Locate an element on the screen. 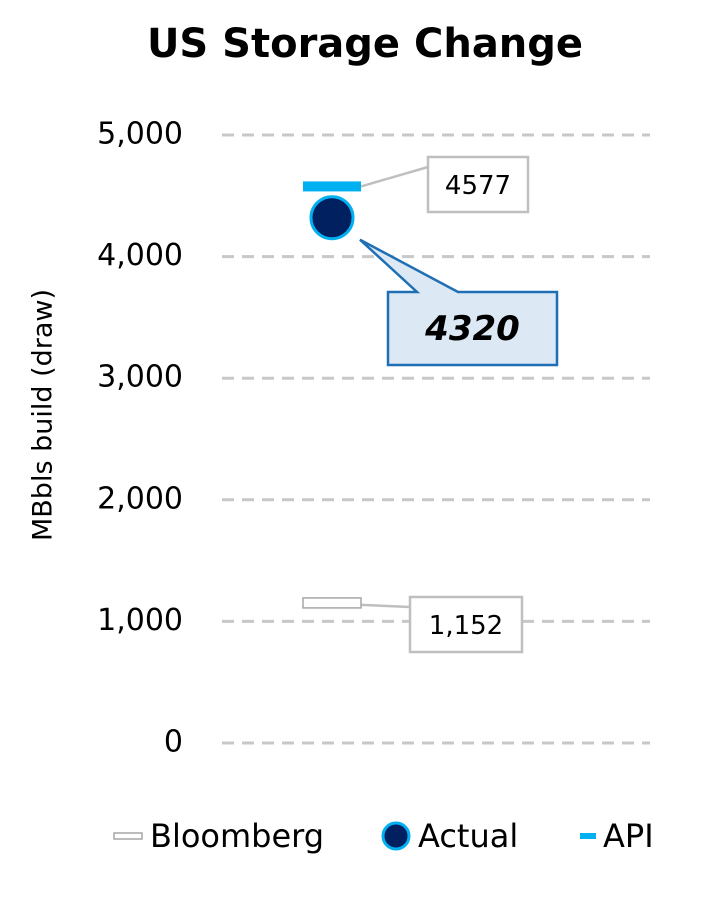  y-tick-label: 5,000 is located at coordinates (140, 134).